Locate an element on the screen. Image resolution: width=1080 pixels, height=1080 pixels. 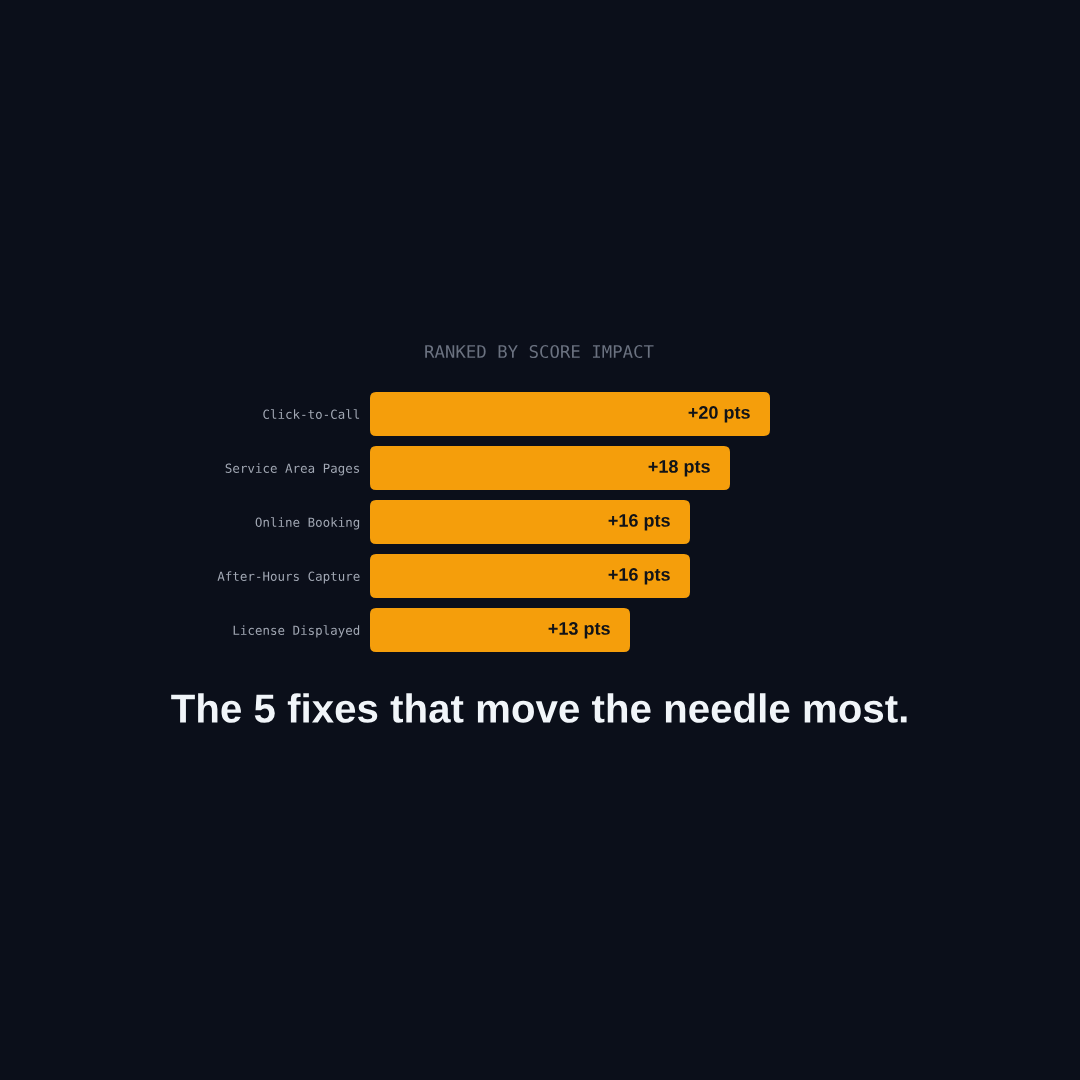
y-tick-label: License Displayed is located at coordinates (296, 631).